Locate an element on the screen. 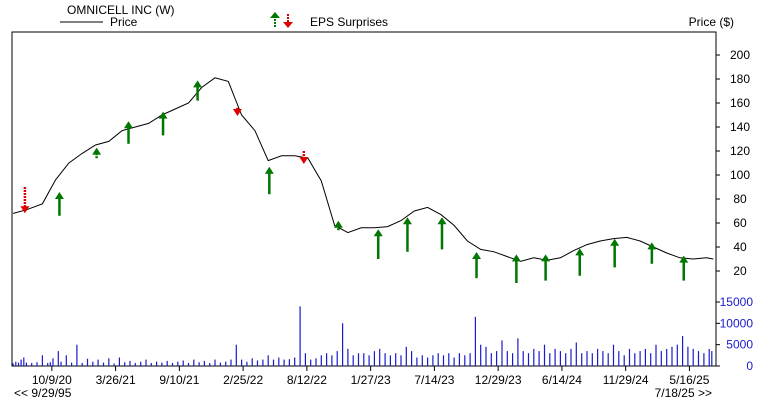 The image size is (760, 400). legend-eps-label: EPS Surprises is located at coordinates (349, 22).